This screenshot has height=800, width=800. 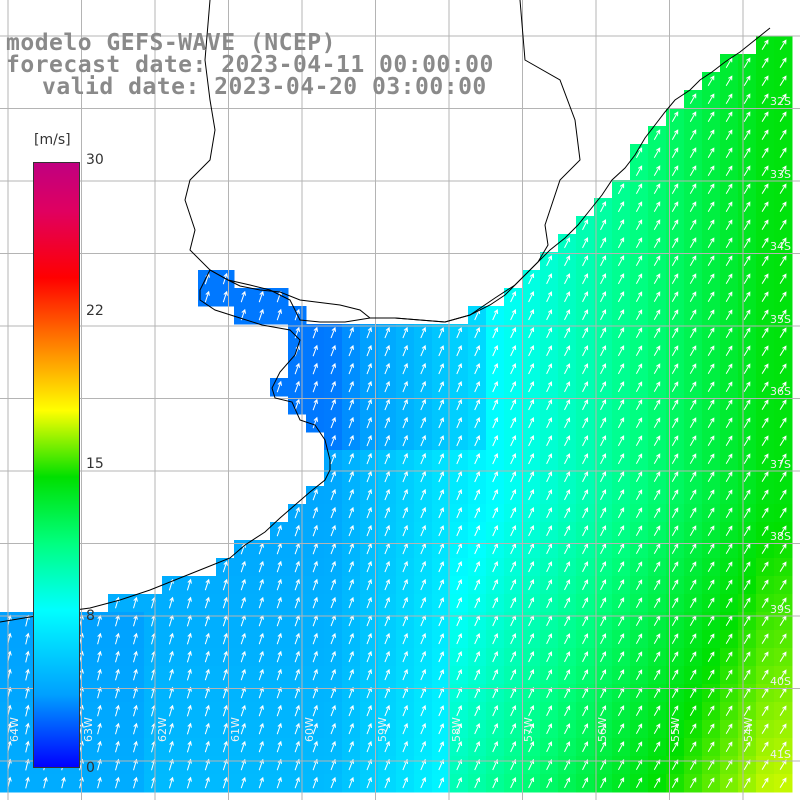 What do you see at coordinates (602, 729) in the screenshot?
I see `lon-label: 56W` at bounding box center [602, 729].